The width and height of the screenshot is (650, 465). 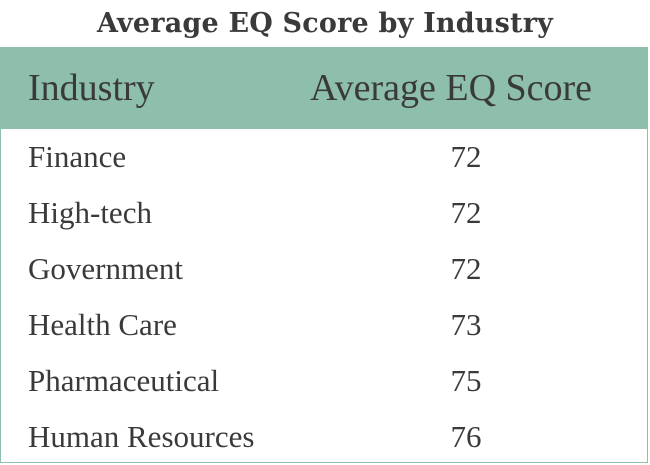 I want to click on score-cell: 75, so click(x=466, y=380).